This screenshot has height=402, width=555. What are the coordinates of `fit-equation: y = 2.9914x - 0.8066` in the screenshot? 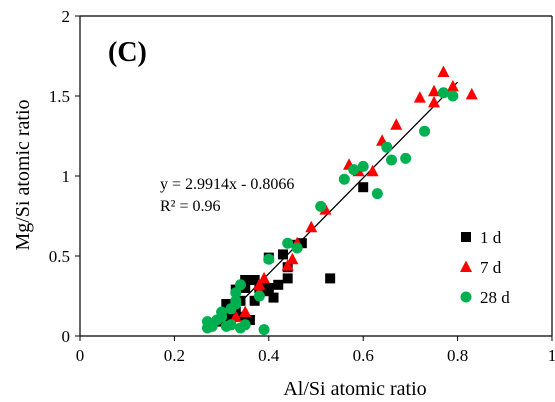 It's located at (227, 184).